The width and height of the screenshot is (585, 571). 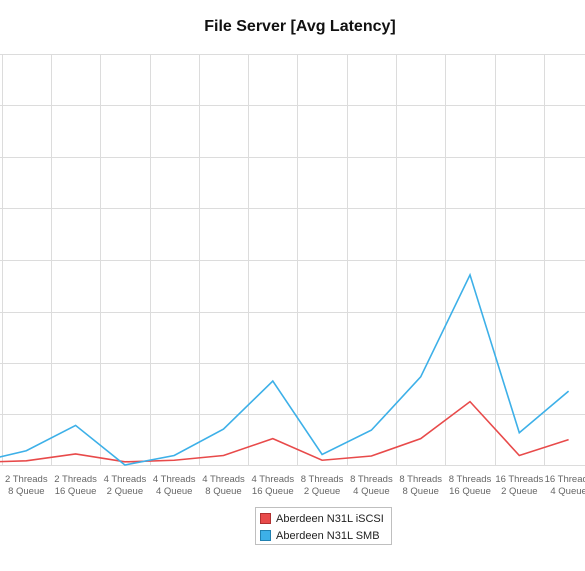 What do you see at coordinates (519, 485) in the screenshot?
I see `x-tick-label: 16 Threads 2 Queue` at bounding box center [519, 485].